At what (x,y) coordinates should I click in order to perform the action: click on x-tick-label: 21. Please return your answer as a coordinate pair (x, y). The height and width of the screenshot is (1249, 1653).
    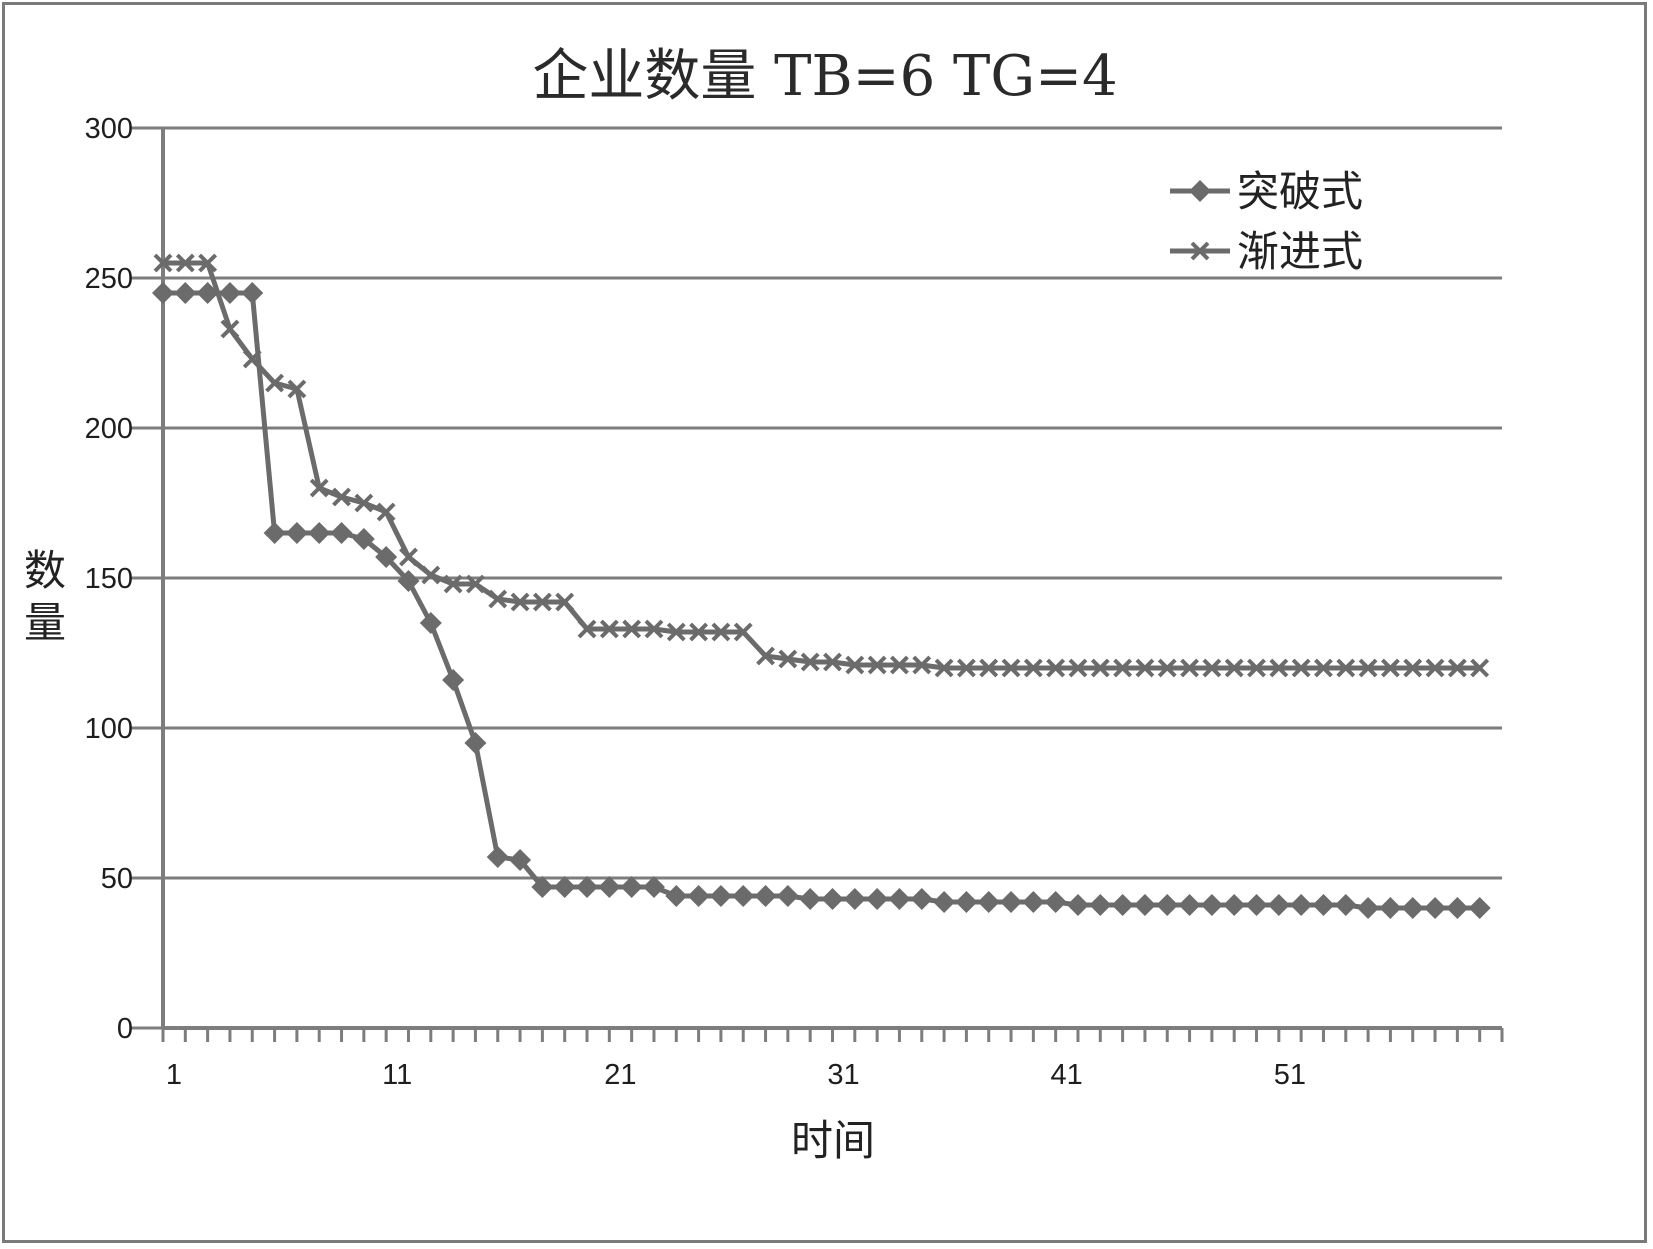
    Looking at the image, I should click on (620, 1075).